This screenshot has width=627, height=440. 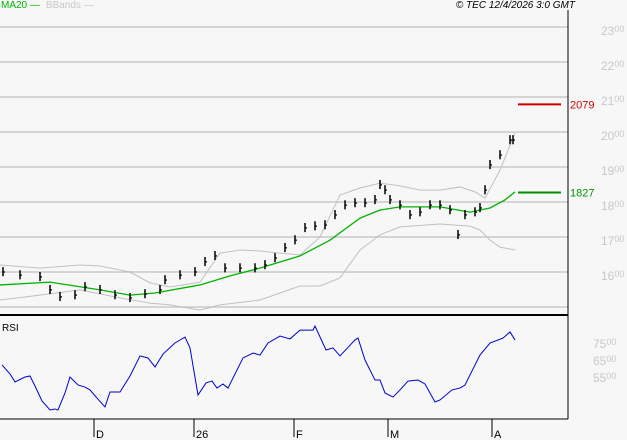 I want to click on legend-ma20-label: MA20, so click(x=14, y=5).